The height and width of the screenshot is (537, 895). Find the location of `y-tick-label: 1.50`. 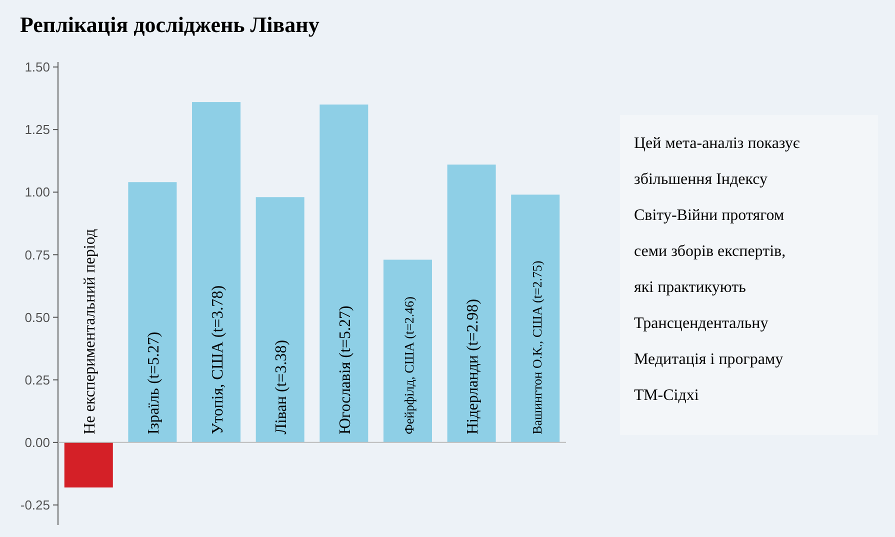

y-tick-label: 1.50 is located at coordinates (37, 67).